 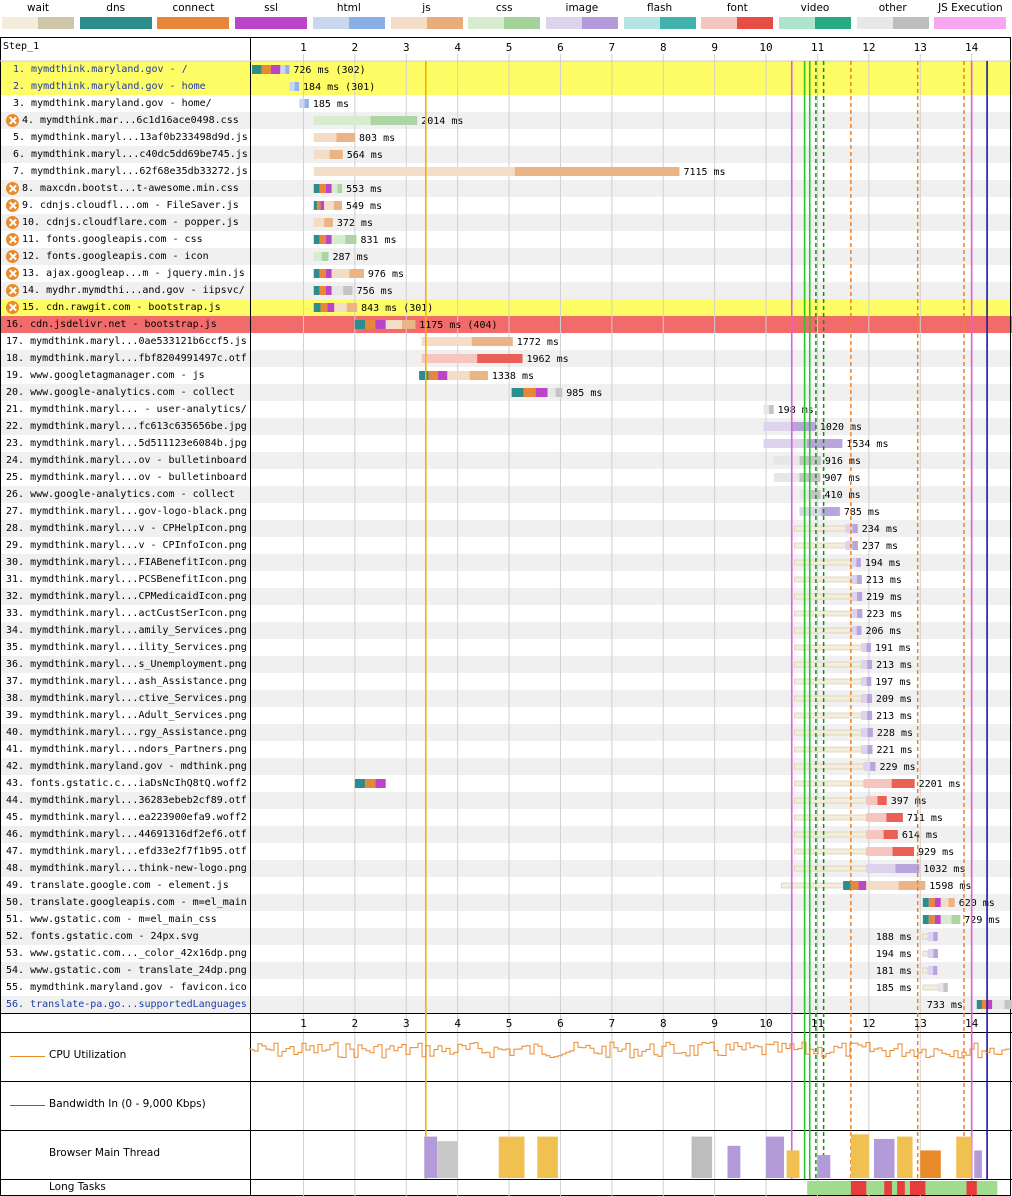 I want to click on request-row-label: 9. cdnjs.cloudfl...om - FileSaver.js, so click(x=125, y=205).